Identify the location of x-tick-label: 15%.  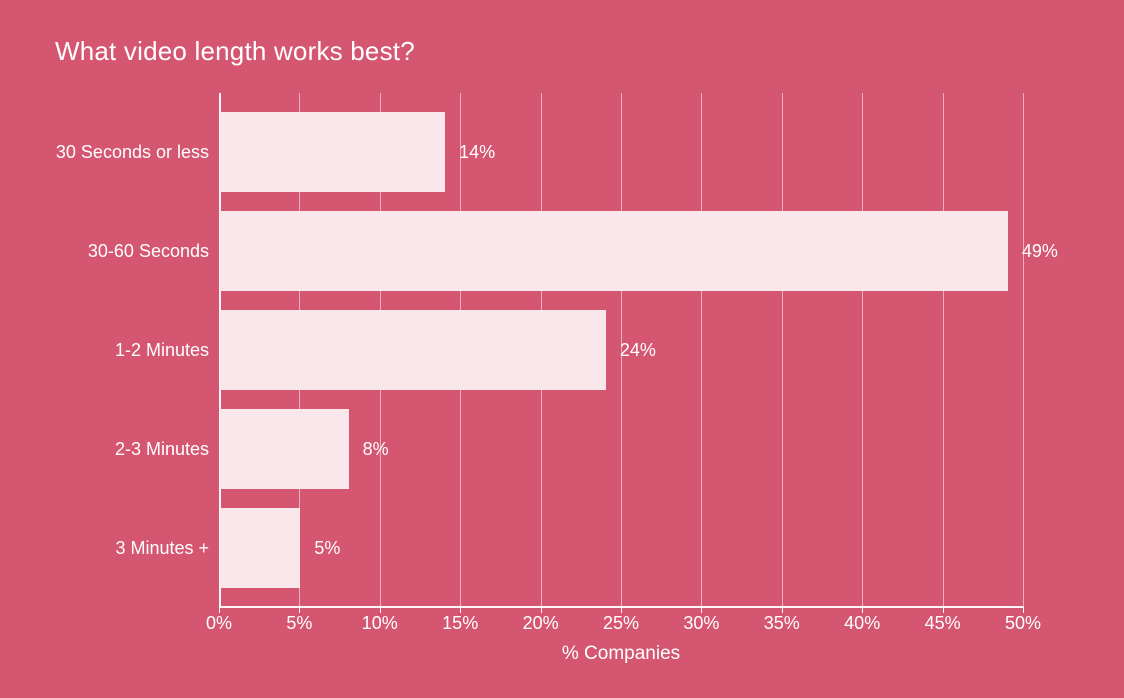
(460, 623).